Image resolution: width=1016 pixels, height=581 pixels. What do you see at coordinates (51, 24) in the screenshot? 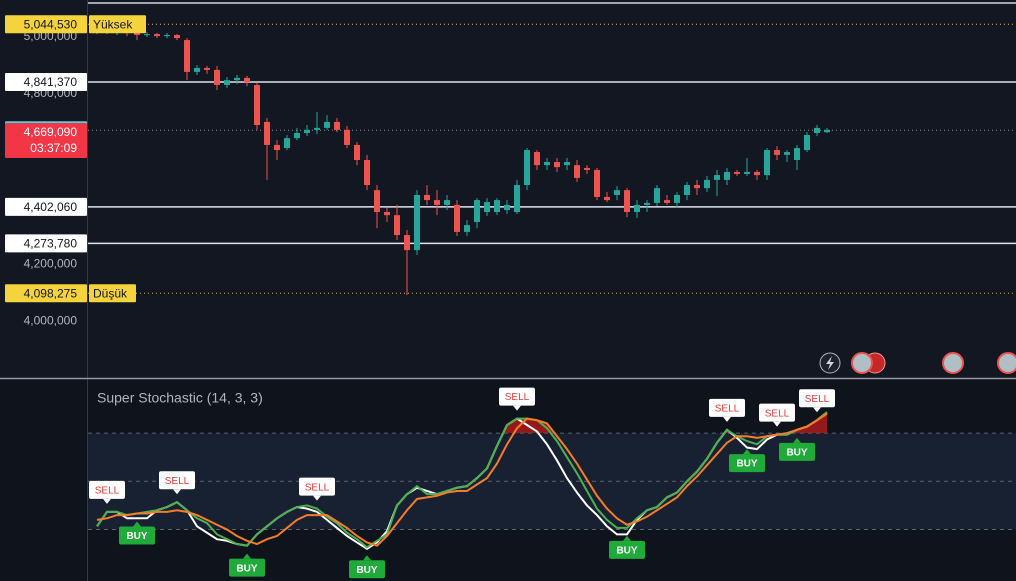
I see `high-line-label: 5,044,530` at bounding box center [51, 24].